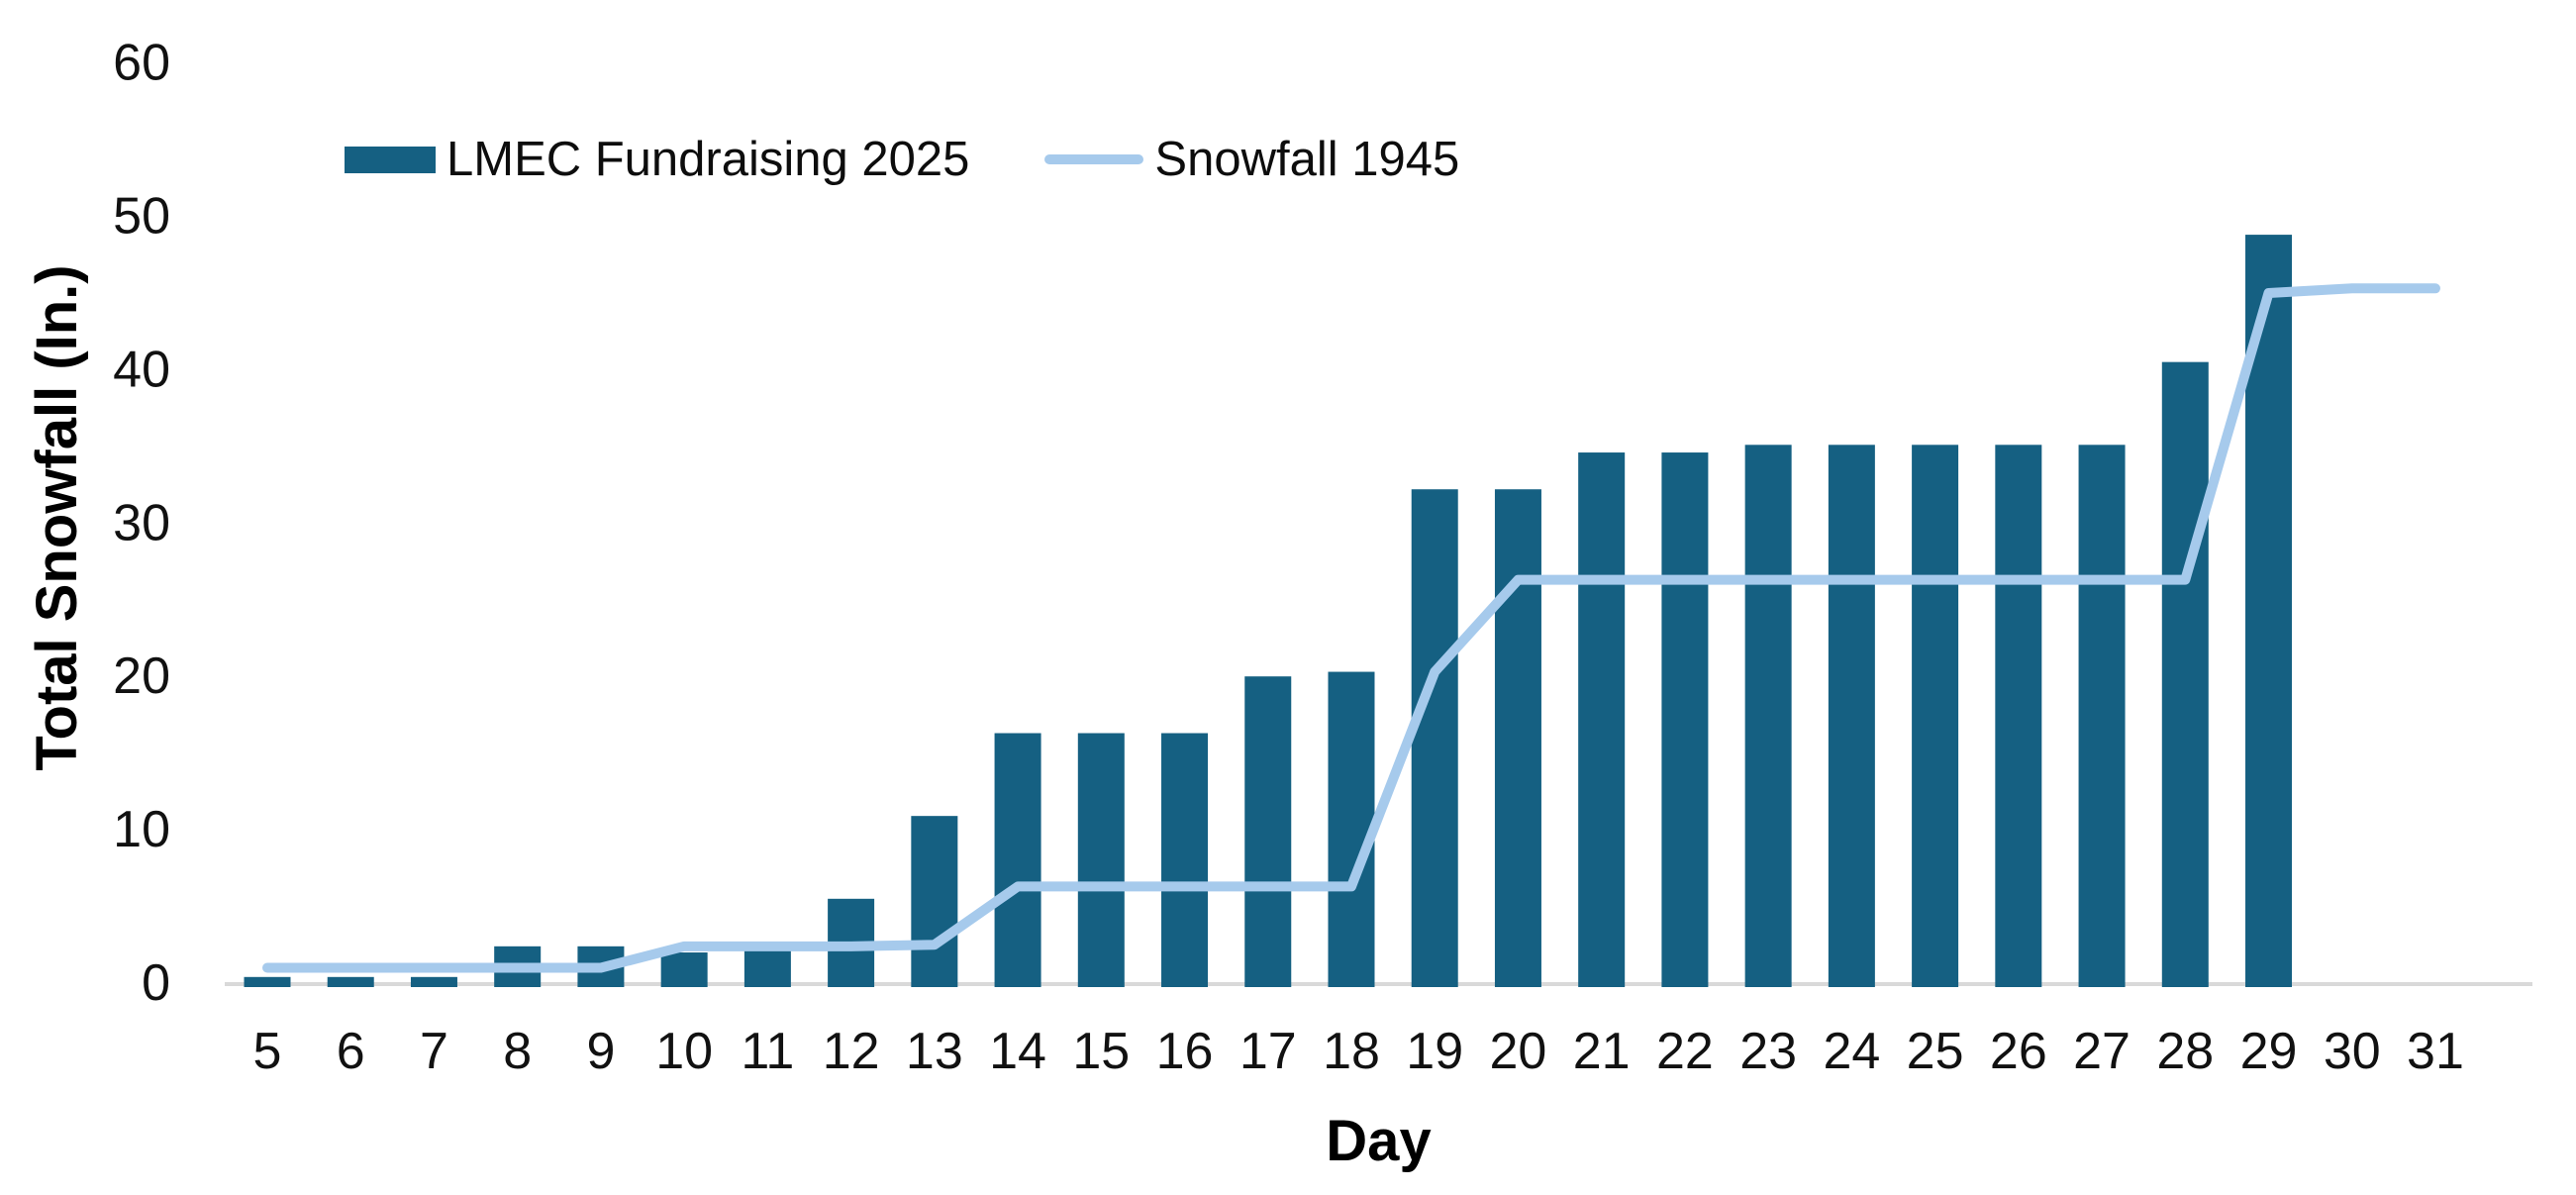 This screenshot has height=1195, width=2576. Describe the element at coordinates (268, 1051) in the screenshot. I see `x-tick-label-5: 5` at that location.